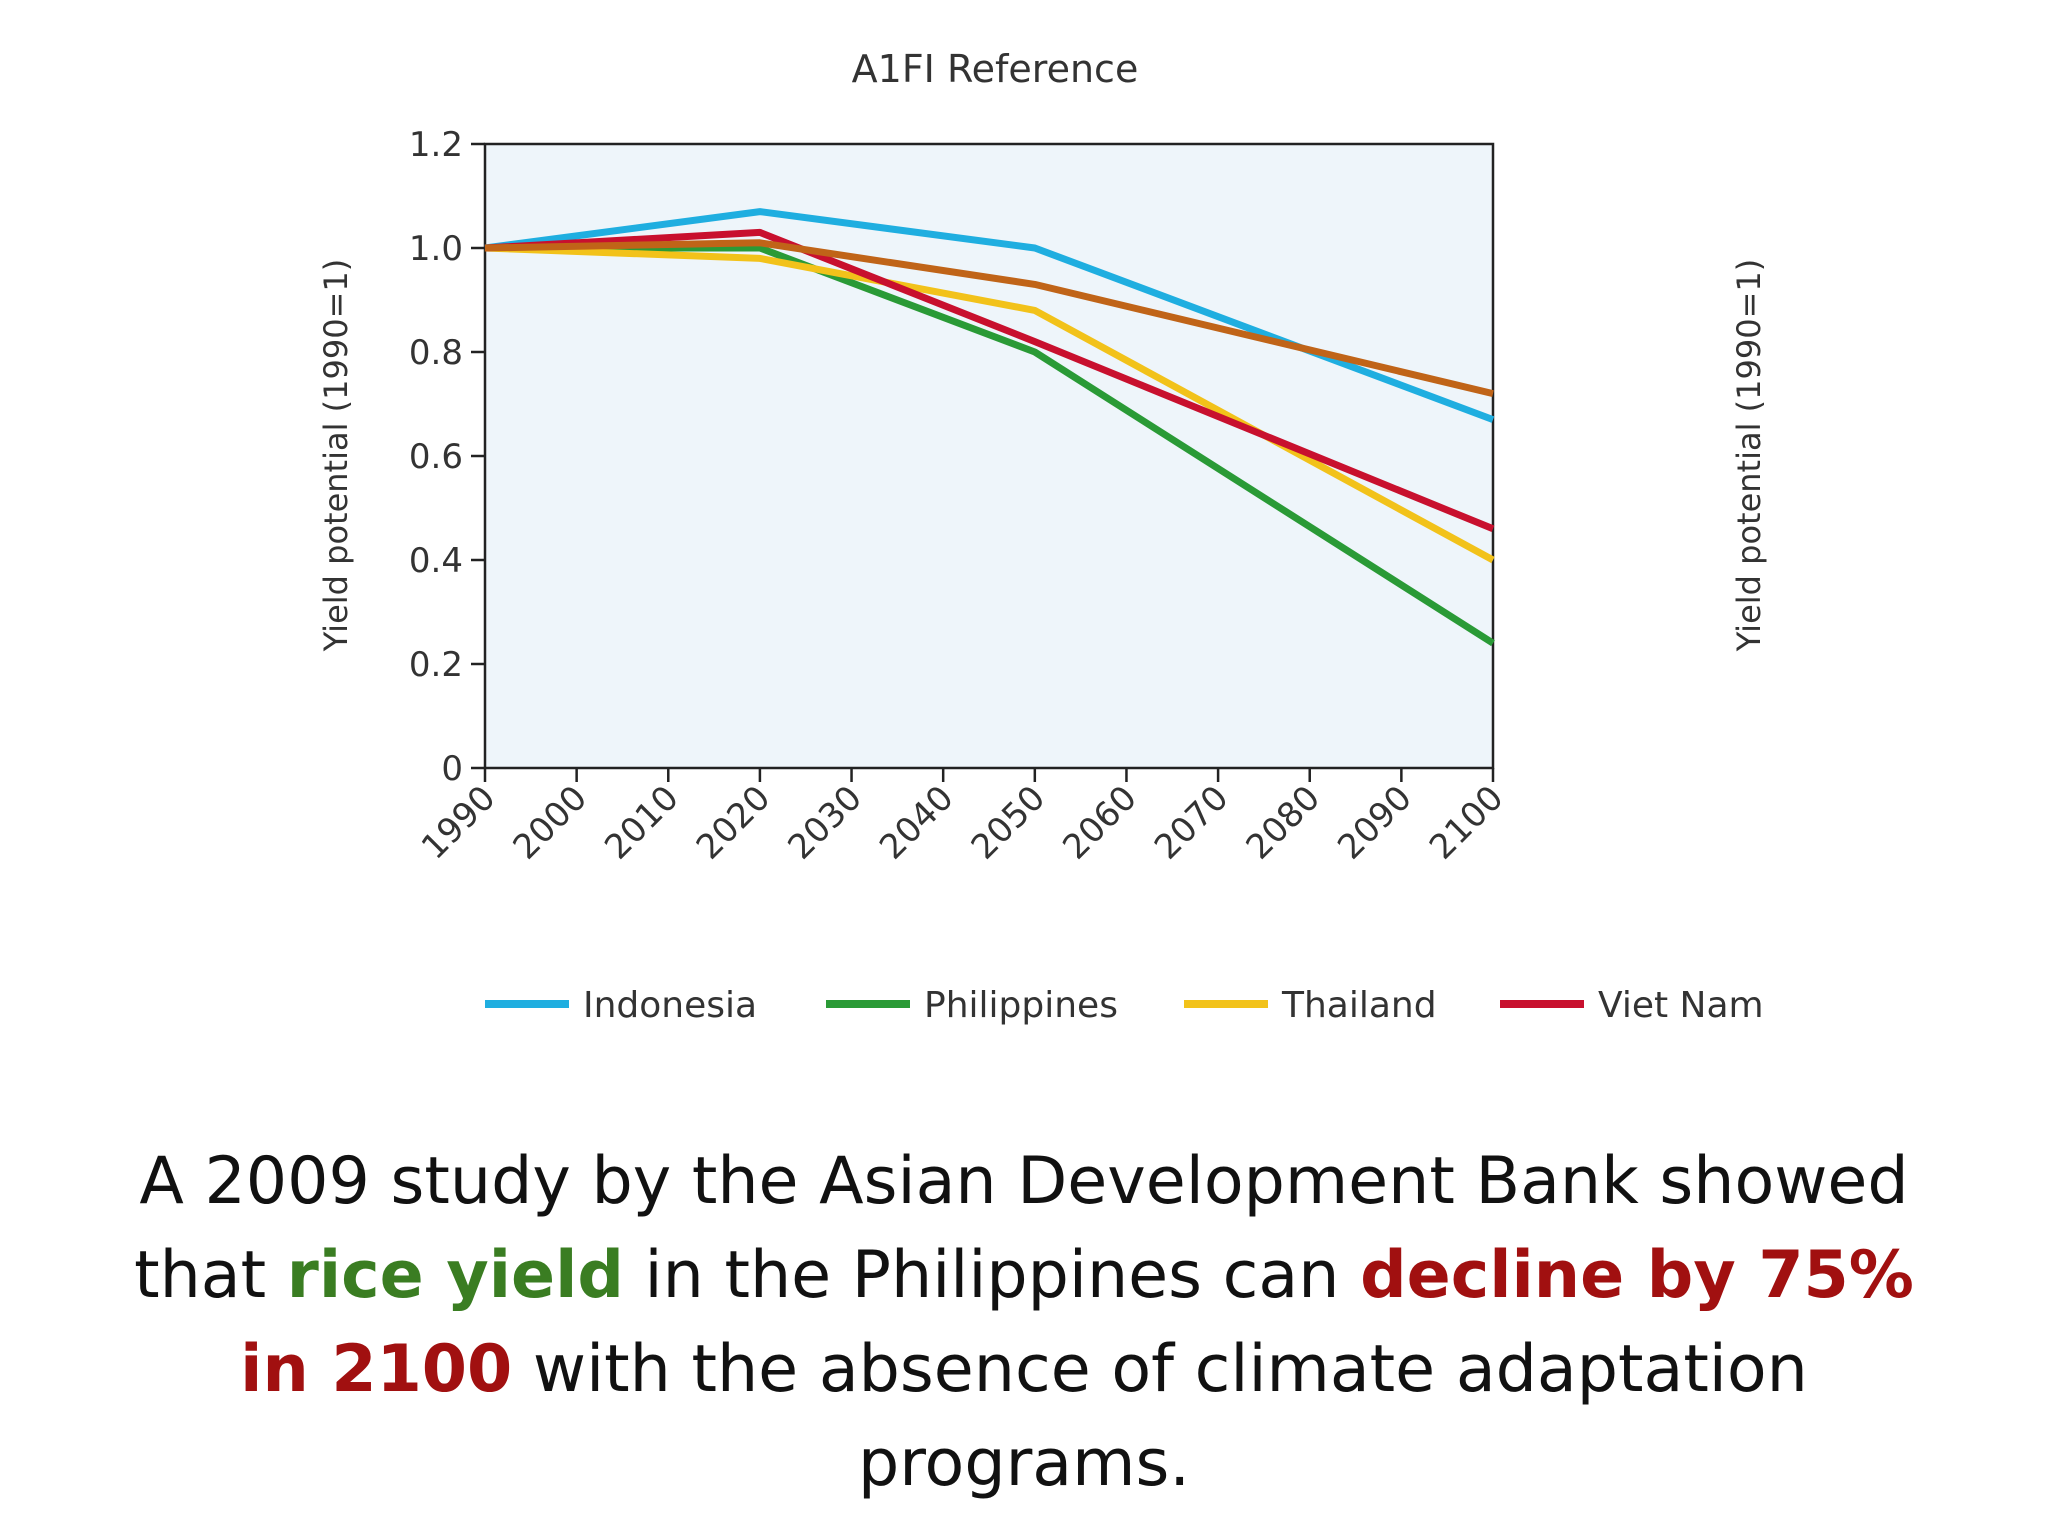 This screenshot has height=1536, width=2048. What do you see at coordinates (436, 457) in the screenshot?
I see `y-tick-label: 0.6` at bounding box center [436, 457].